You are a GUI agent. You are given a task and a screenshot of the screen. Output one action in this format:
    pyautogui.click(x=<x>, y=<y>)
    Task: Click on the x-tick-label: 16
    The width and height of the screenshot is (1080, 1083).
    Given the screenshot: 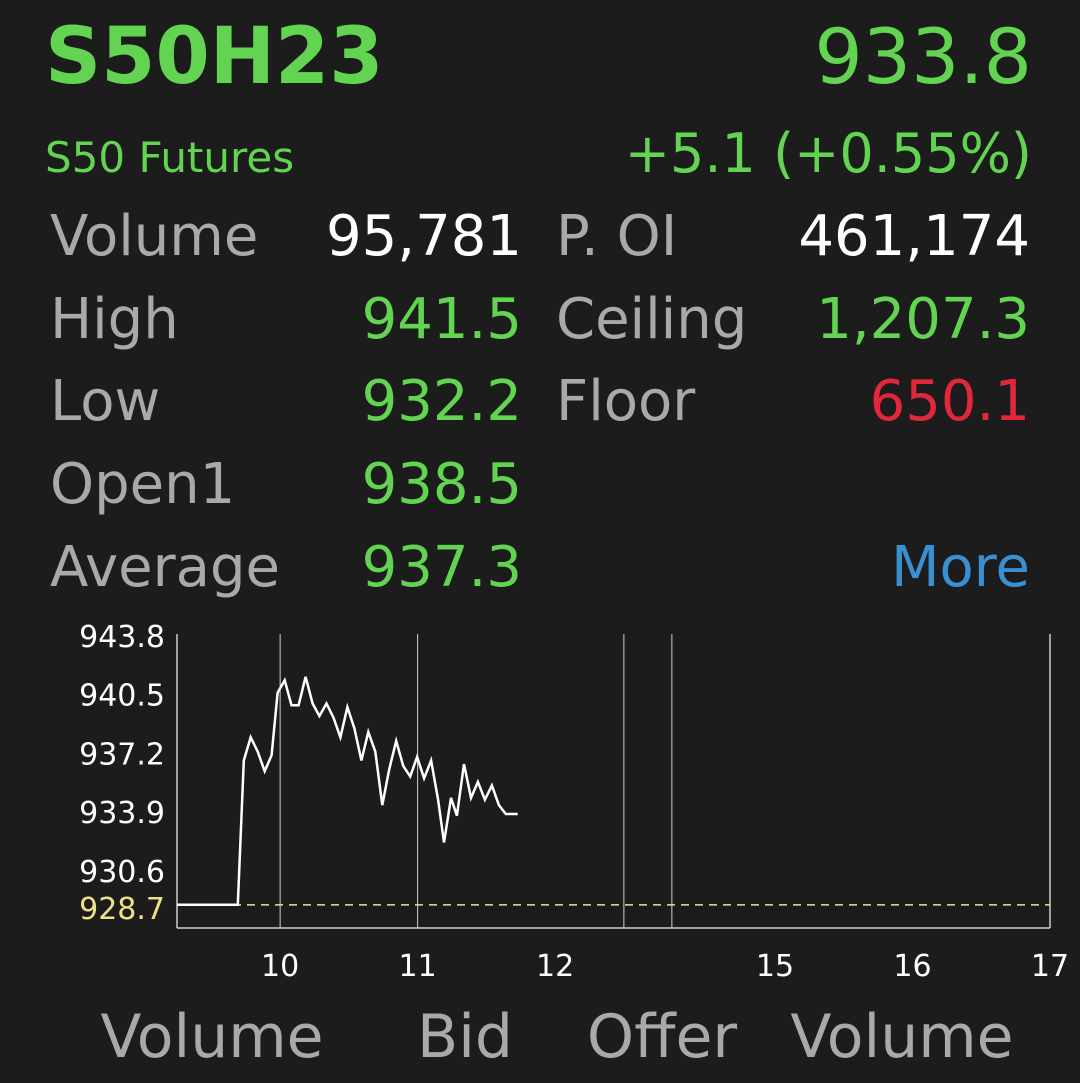 What is the action you would take?
    pyautogui.click(x=912, y=966)
    